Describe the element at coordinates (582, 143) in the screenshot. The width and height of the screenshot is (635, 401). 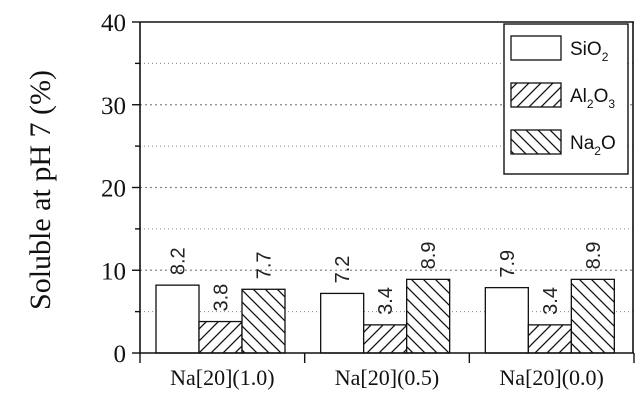
I see `legend-text: Na` at that location.